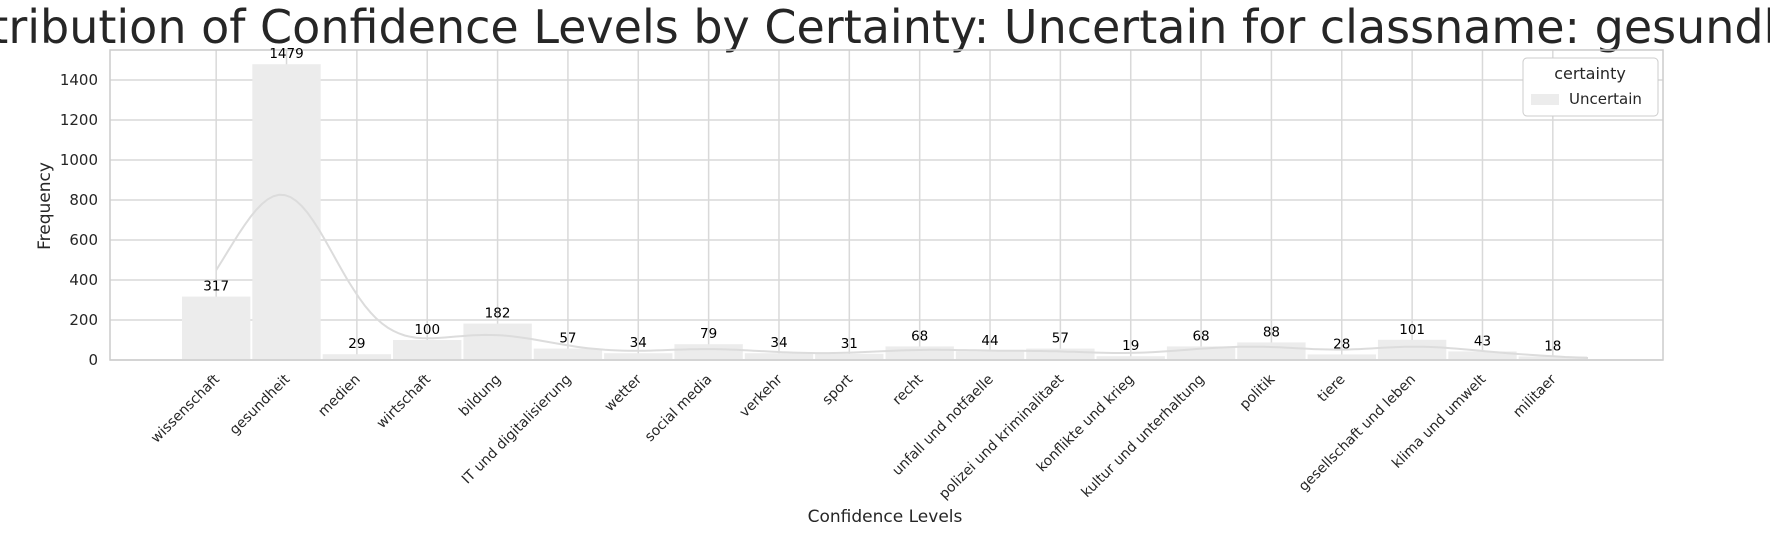 The image size is (1770, 535). I want to click on legend: certainty Uncertain, so click(1590, 87).